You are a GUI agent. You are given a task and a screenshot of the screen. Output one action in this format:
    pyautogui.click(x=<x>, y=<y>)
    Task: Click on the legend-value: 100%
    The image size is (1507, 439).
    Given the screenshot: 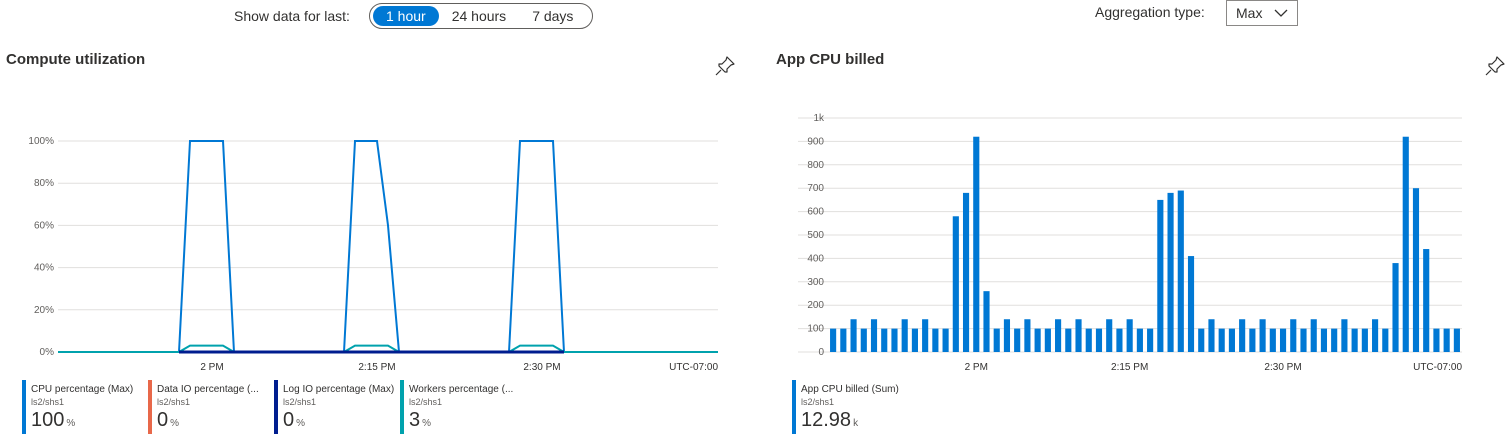 What is the action you would take?
    pyautogui.click(x=53, y=420)
    